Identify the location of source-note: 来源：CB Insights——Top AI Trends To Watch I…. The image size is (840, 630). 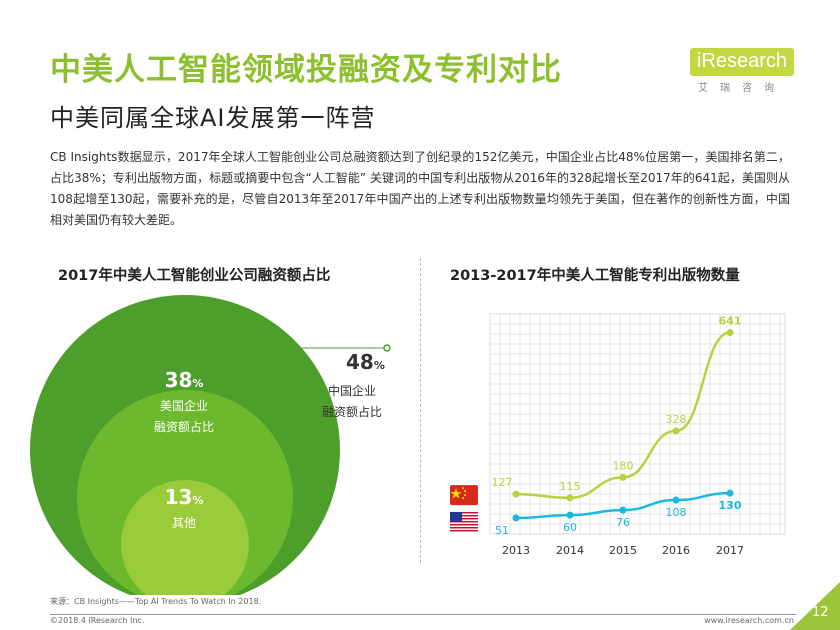
(156, 601).